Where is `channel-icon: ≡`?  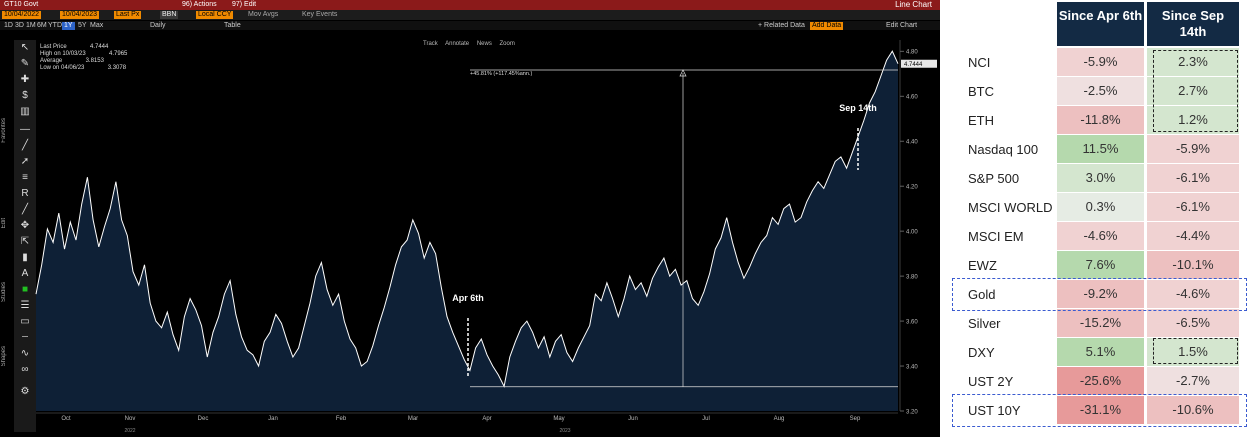
channel-icon: ≡ is located at coordinates (25, 177).